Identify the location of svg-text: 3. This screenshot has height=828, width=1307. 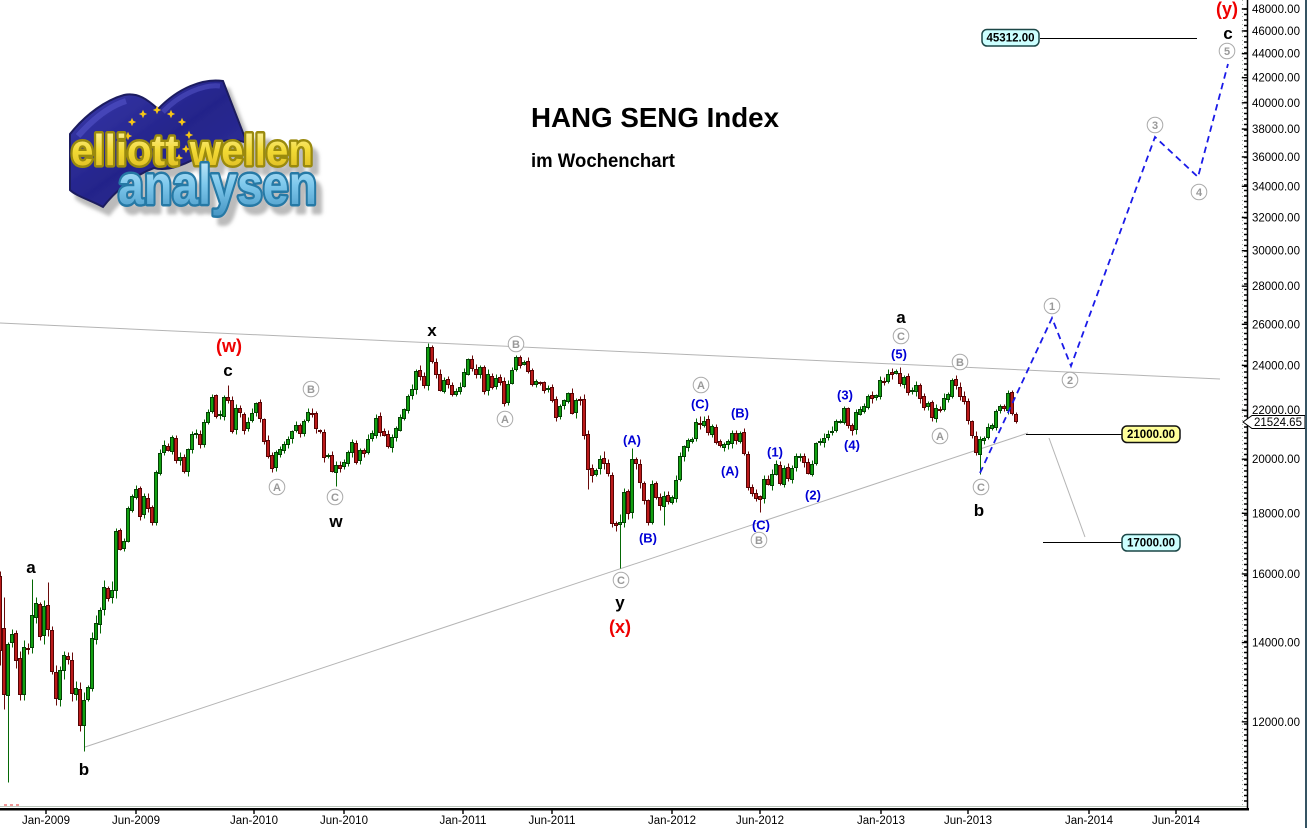
(1155, 126).